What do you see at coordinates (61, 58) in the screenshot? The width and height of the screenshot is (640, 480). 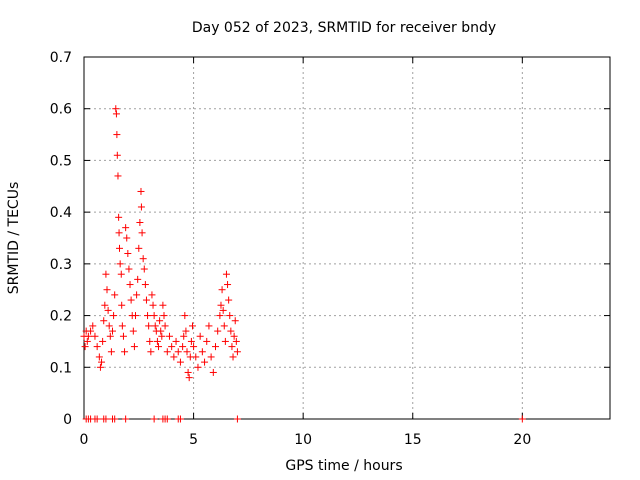 I see `y-tick-label: 0.7` at bounding box center [61, 58].